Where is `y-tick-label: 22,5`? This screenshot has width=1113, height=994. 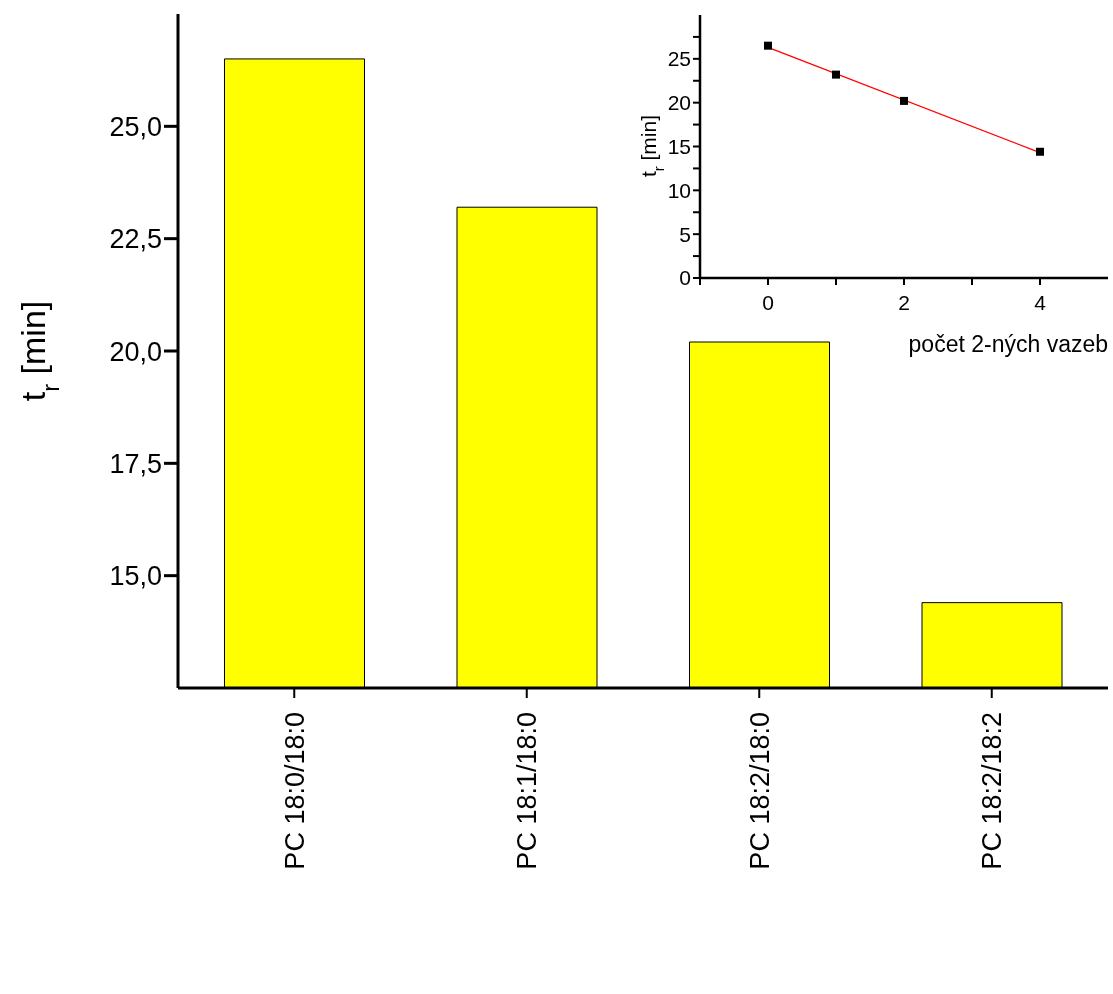 y-tick-label: 22,5 is located at coordinates (135, 239).